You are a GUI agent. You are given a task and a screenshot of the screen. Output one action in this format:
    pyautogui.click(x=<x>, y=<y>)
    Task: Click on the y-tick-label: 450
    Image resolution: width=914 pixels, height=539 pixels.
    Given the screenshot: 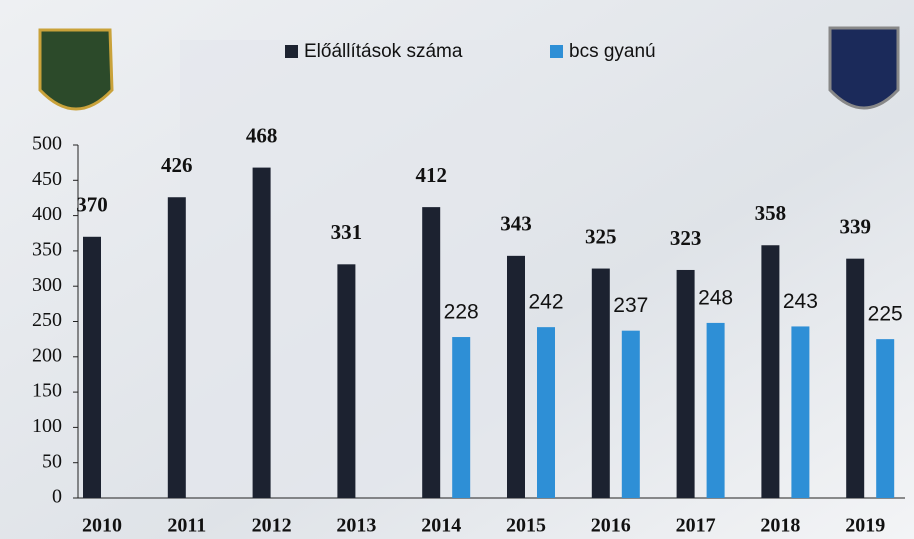 What is the action you would take?
    pyautogui.click(x=47, y=179)
    